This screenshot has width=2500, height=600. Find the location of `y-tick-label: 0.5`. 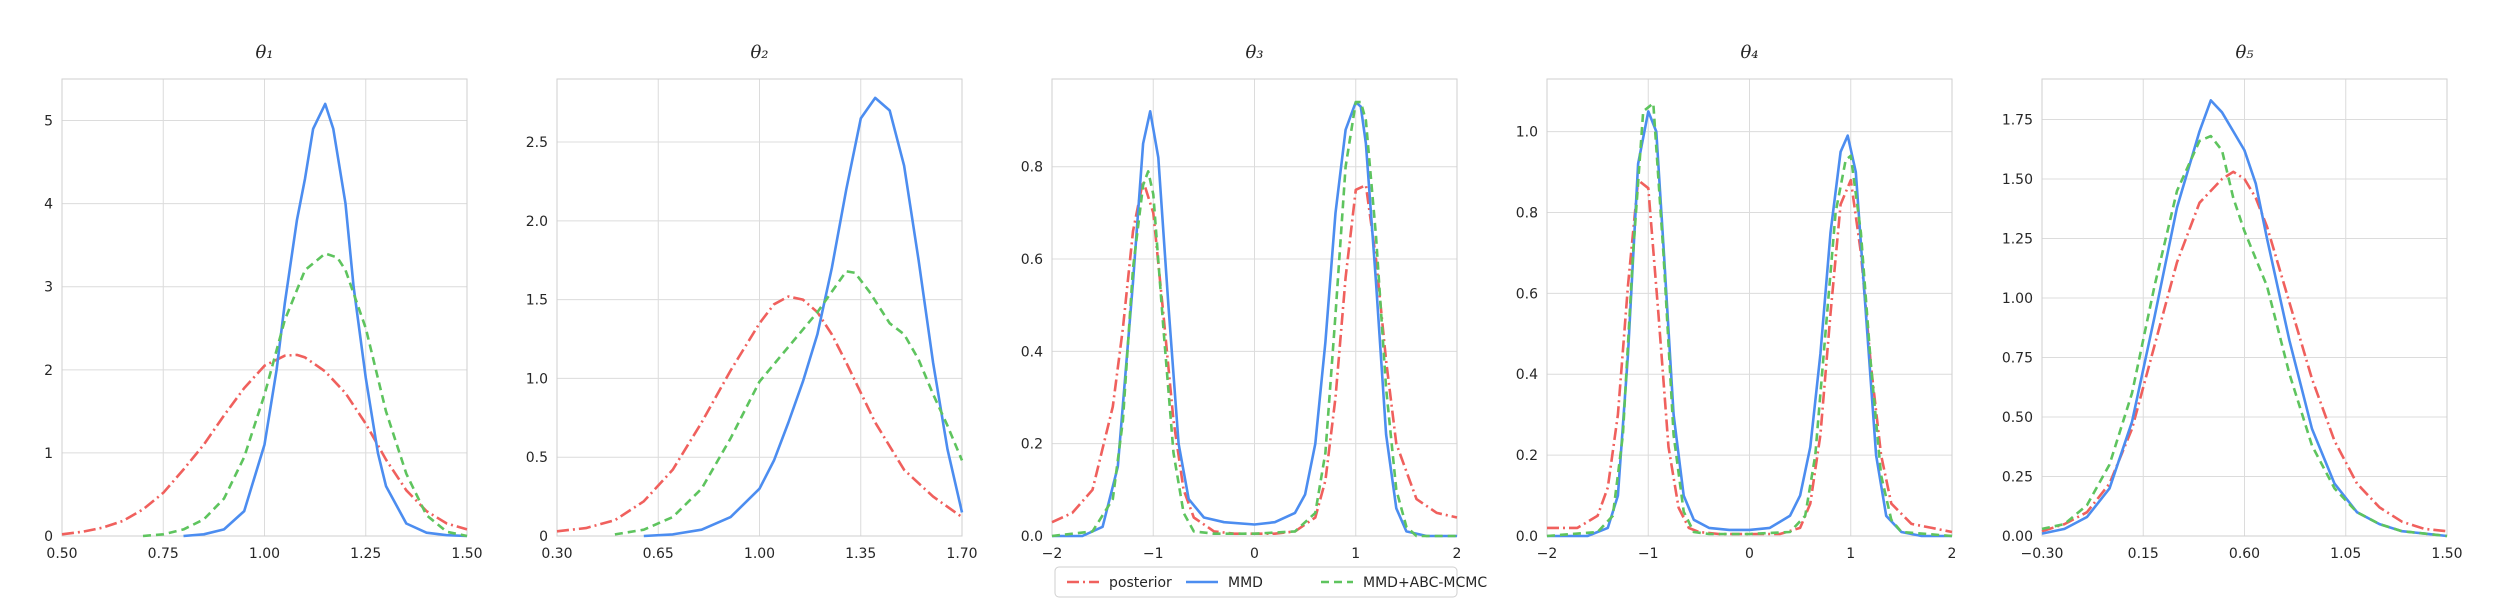

y-tick-label: 0.5 is located at coordinates (537, 458).